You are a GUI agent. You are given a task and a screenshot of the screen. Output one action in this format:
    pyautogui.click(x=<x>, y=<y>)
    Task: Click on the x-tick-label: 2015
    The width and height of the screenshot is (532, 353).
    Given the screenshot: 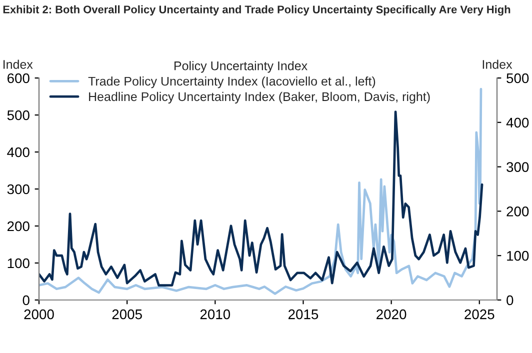 What is the action you would take?
    pyautogui.click(x=303, y=314)
    